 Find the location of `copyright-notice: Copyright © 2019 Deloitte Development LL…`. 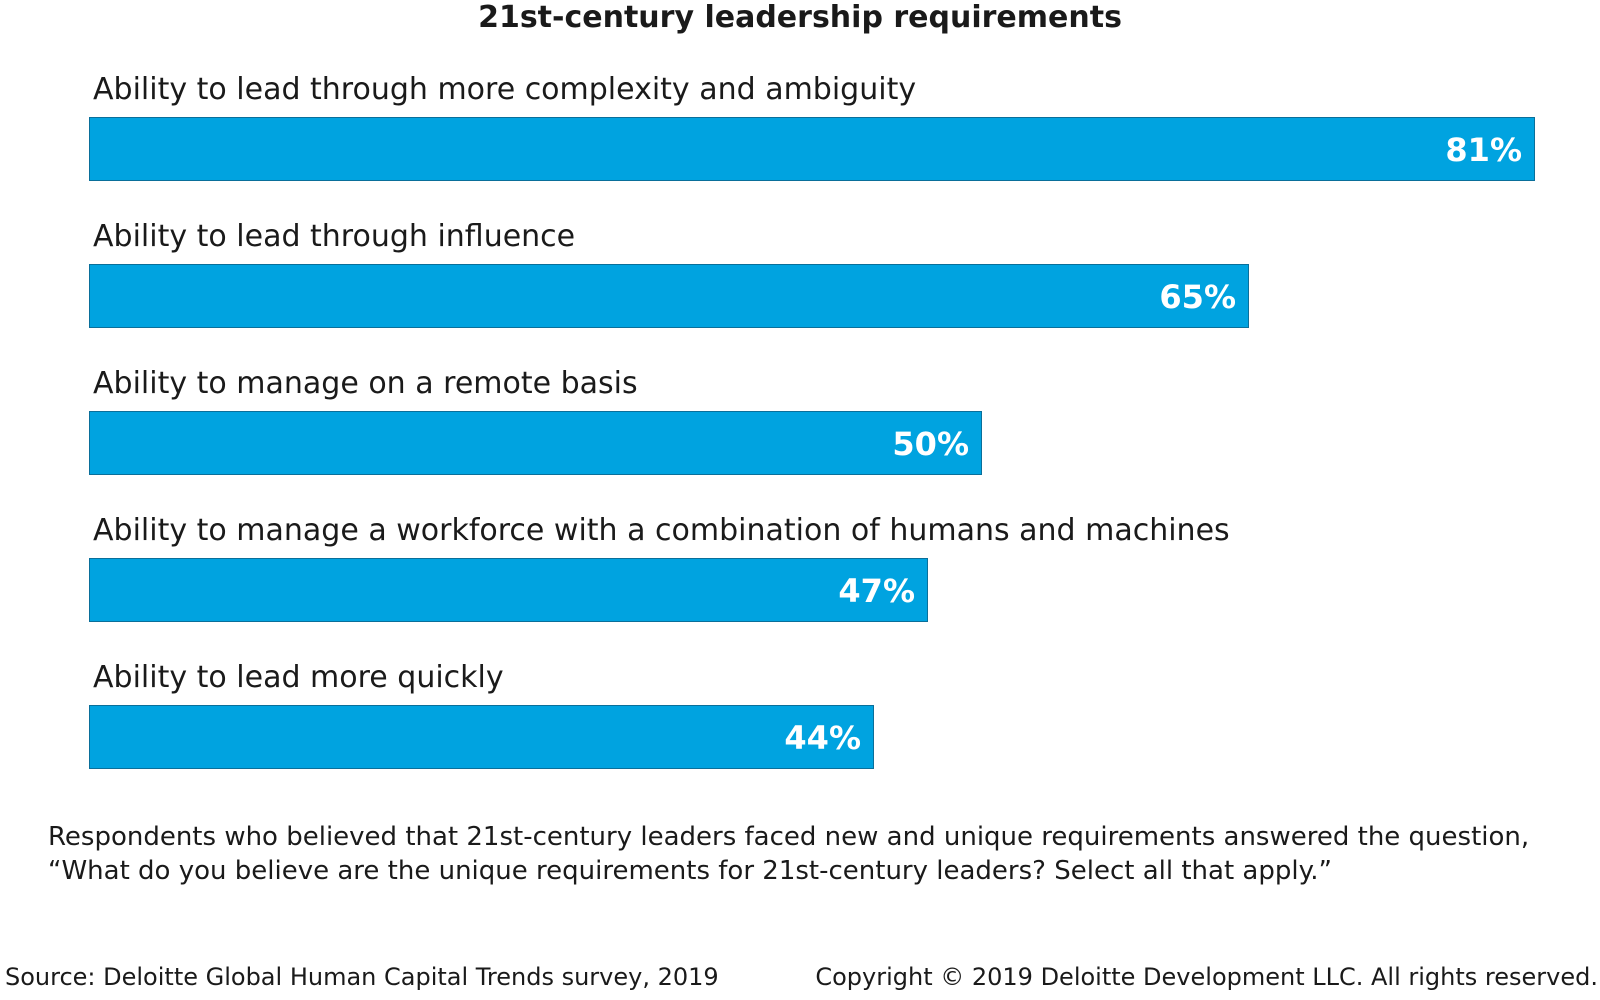

copyright-notice: Copyright © 2019 Deloitte Development LL… is located at coordinates (1206, 977).